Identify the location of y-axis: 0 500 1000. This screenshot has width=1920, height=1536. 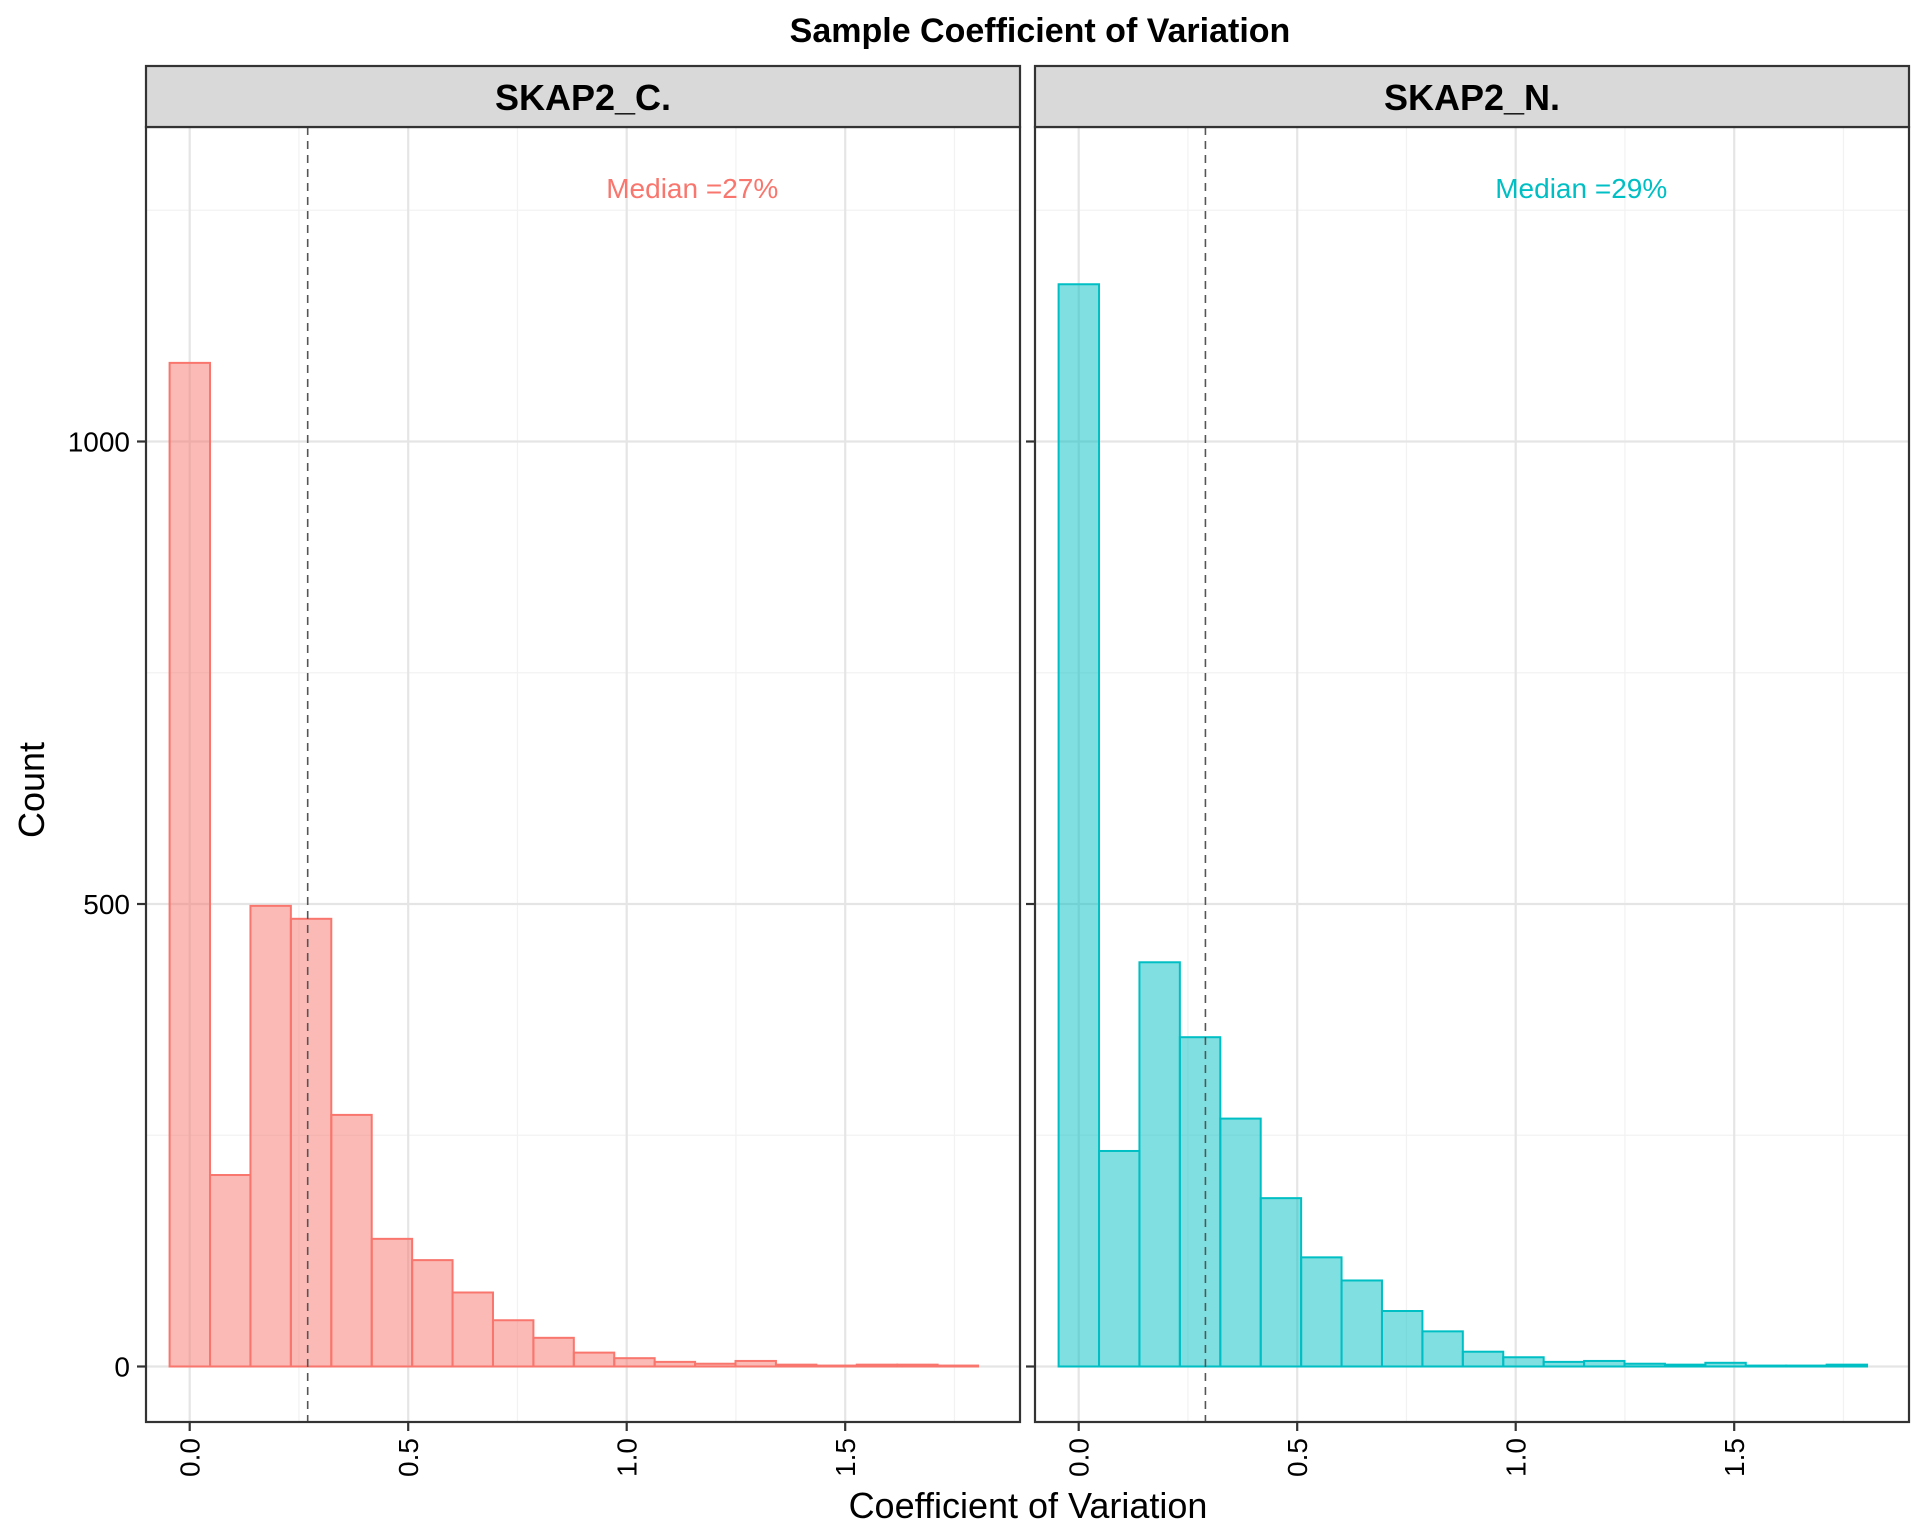
(99, 905).